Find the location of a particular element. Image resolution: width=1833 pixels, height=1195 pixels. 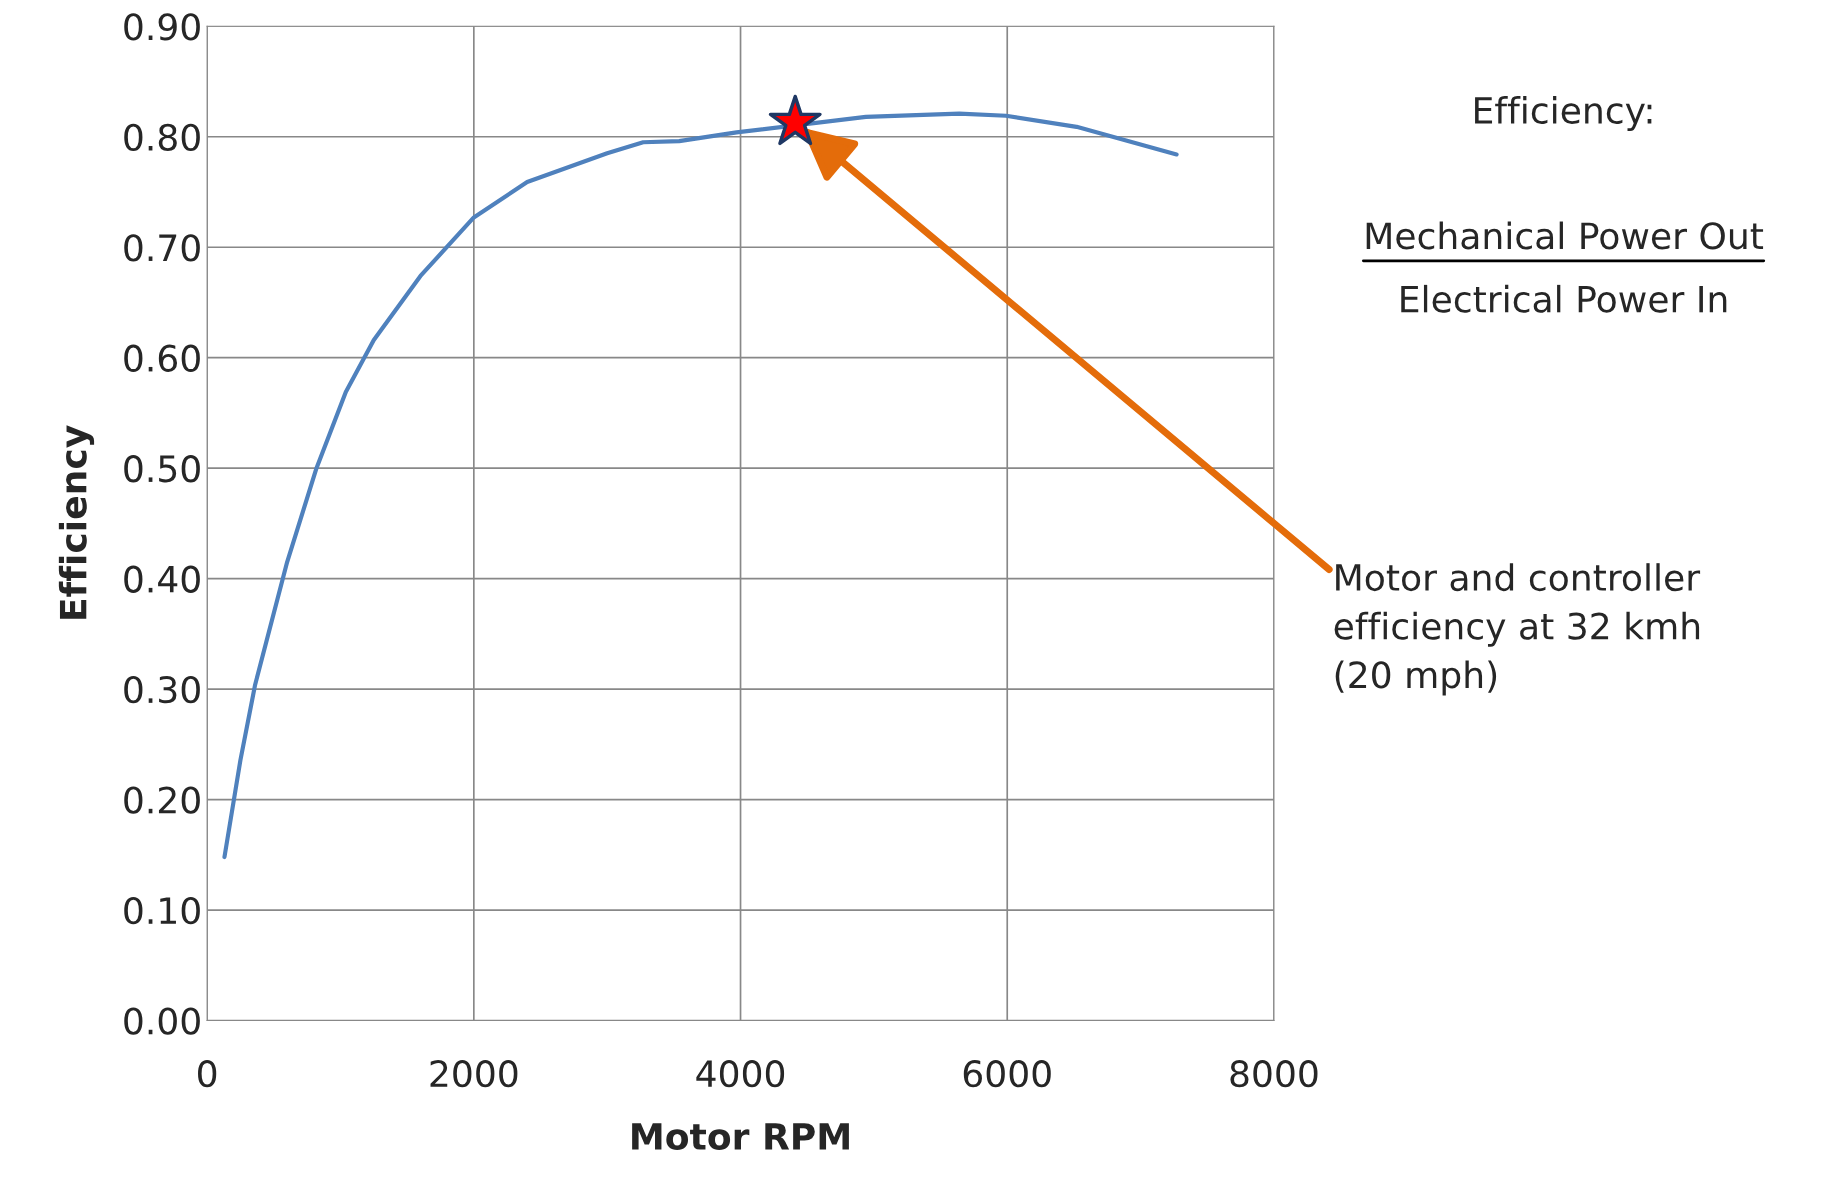

x-tick-label: 0 is located at coordinates (207, 1074).